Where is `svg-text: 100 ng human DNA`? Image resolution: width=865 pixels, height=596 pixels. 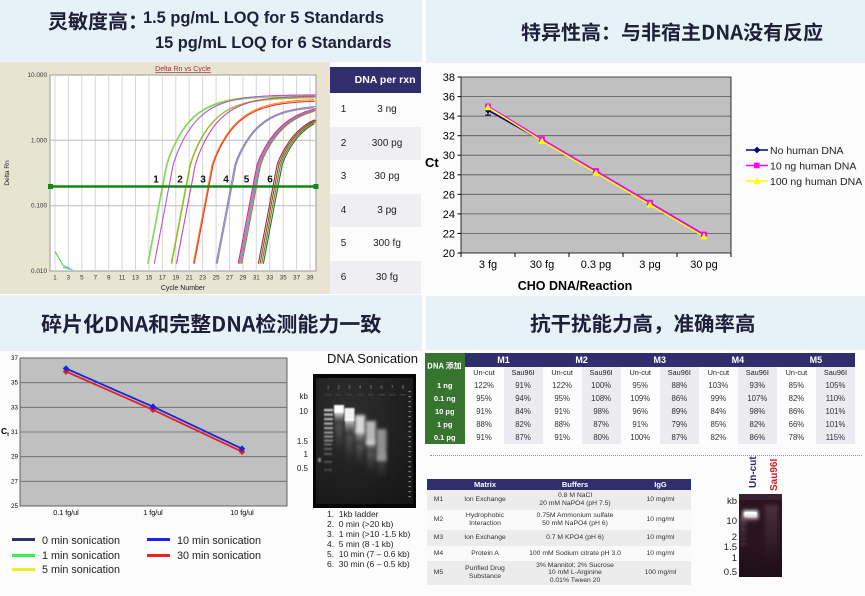
svg-text: 100 ng human DNA is located at coordinates (816, 182).